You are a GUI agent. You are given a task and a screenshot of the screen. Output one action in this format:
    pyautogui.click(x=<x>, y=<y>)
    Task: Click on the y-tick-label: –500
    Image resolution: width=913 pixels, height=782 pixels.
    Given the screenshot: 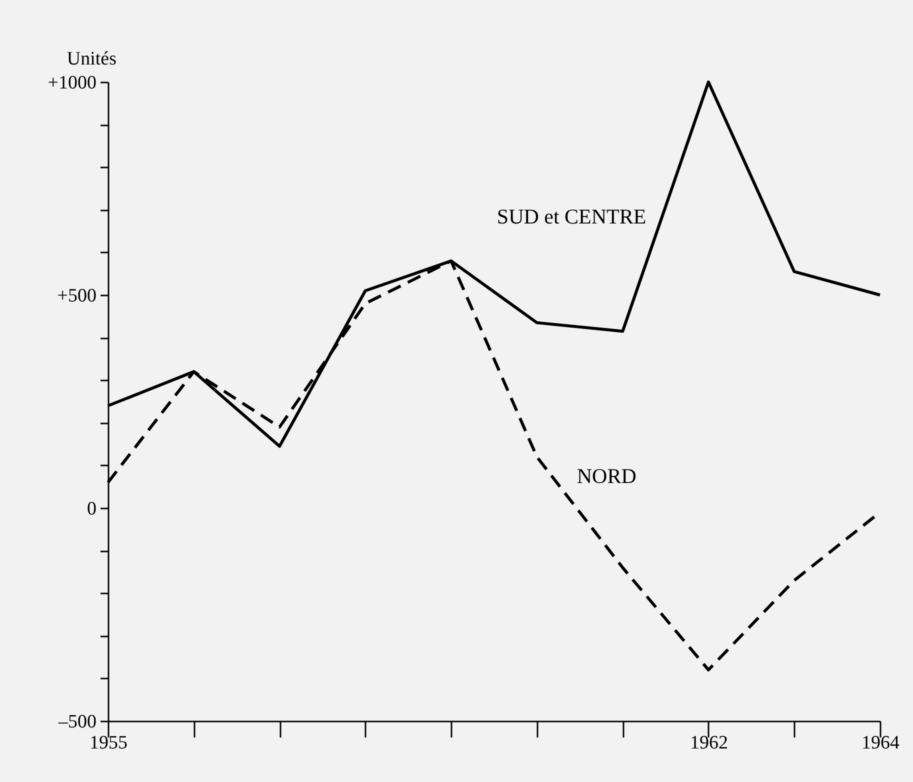 What is the action you would take?
    pyautogui.click(x=77, y=722)
    